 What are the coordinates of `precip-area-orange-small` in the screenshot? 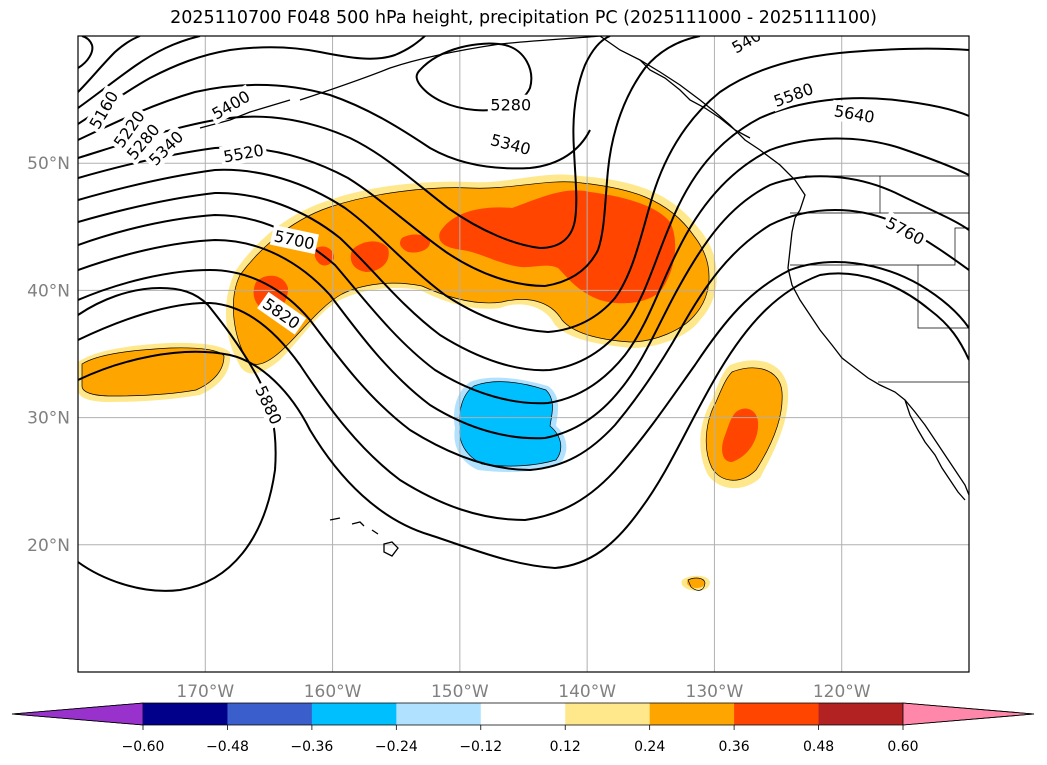 It's located at (696, 583).